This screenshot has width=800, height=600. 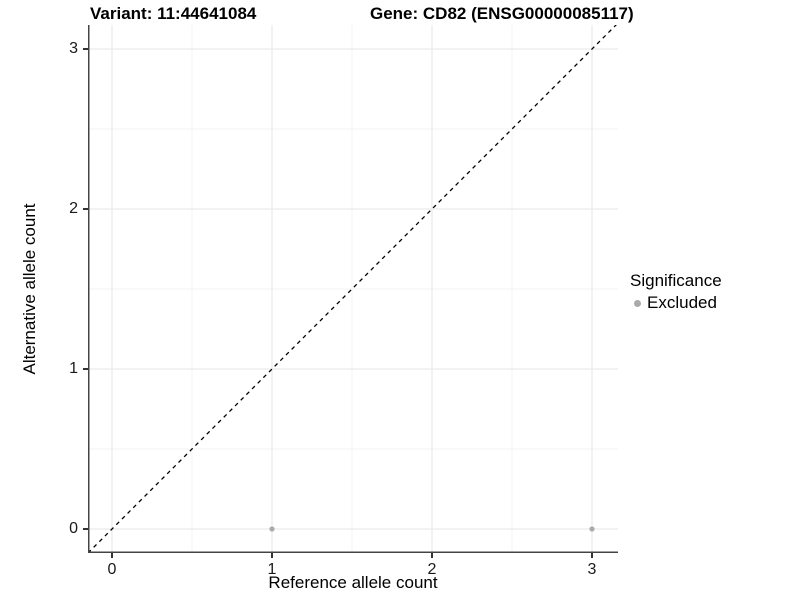 I want to click on y-tick-label: 0, so click(x=73, y=528).